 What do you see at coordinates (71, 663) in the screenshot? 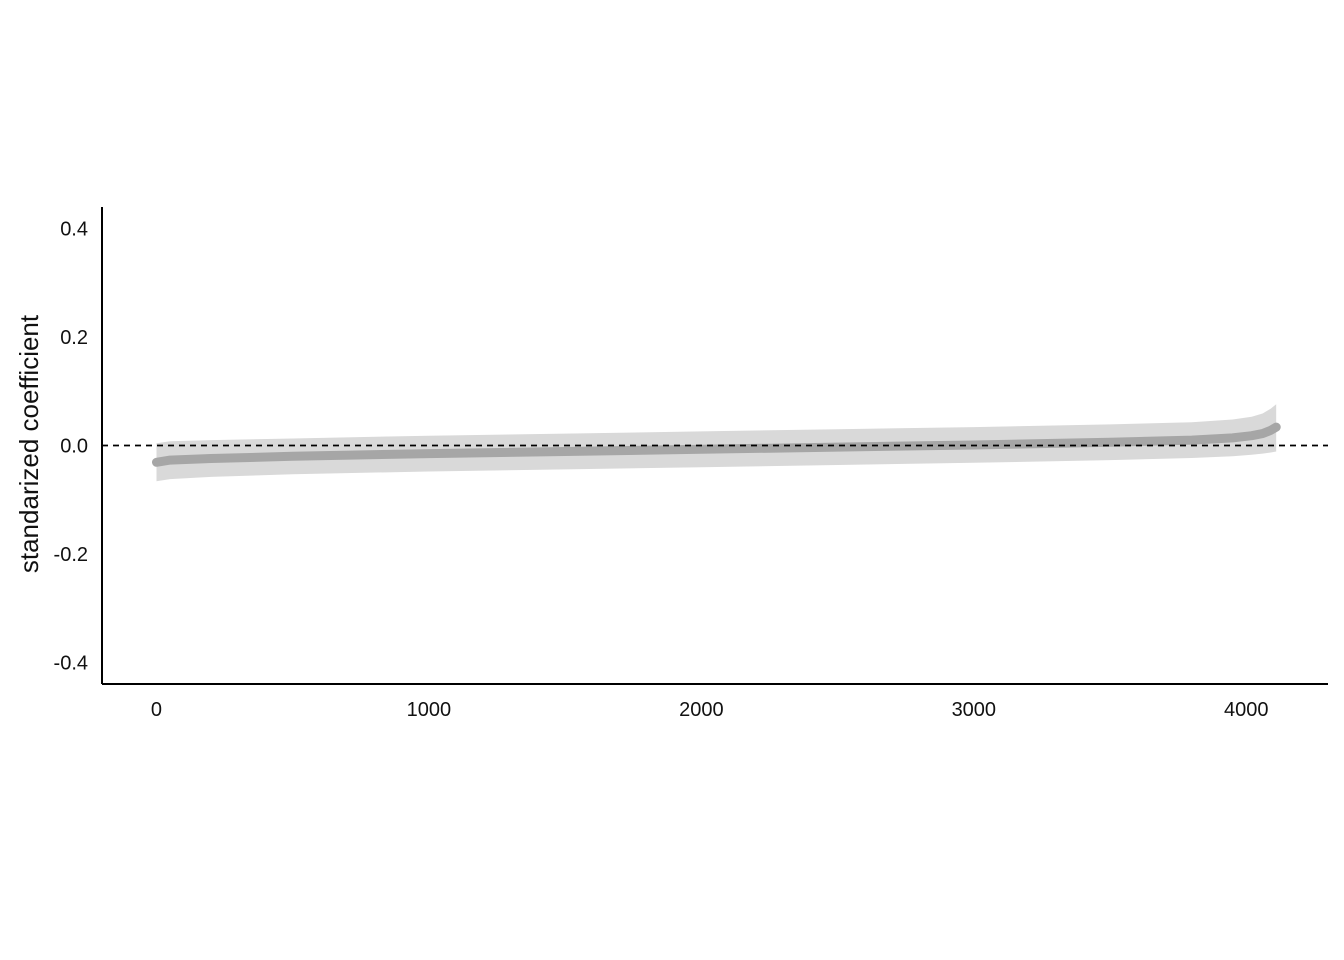
I see `y-tick-label: -0.4` at bounding box center [71, 663].